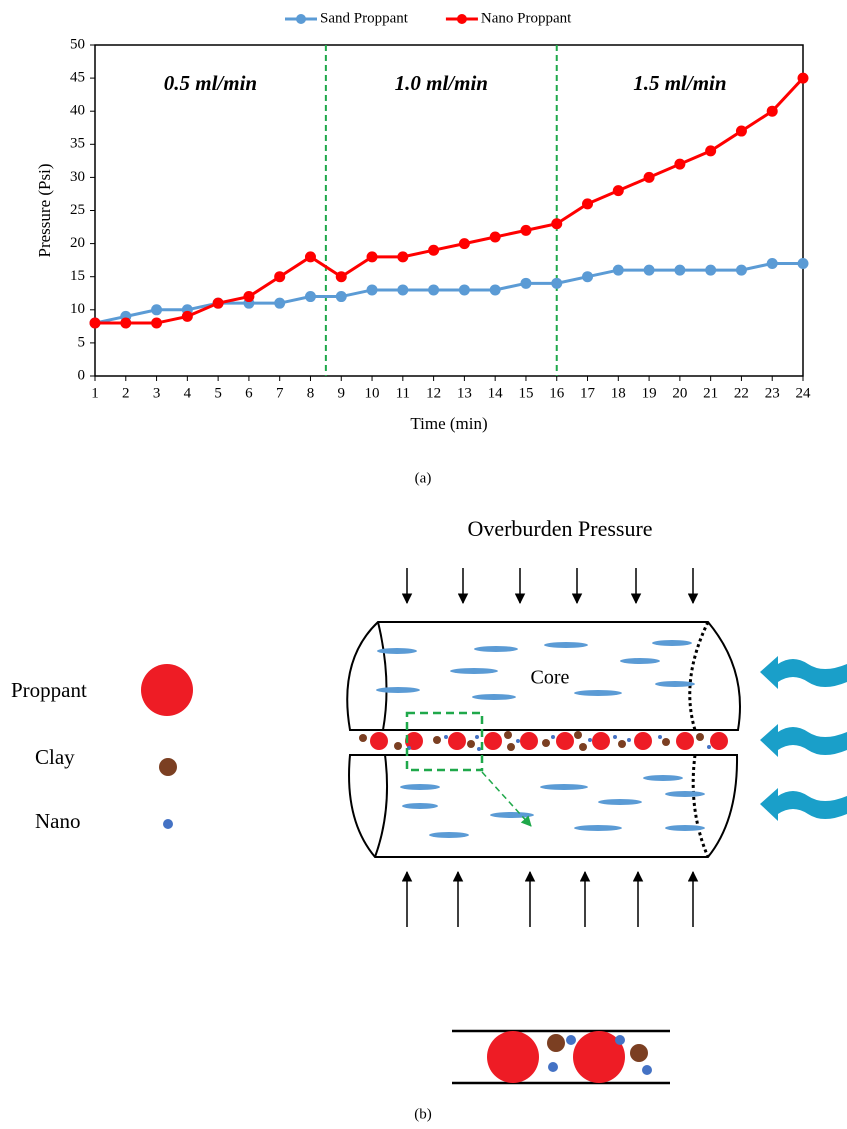  I want to click on x-tick-label: 21, so click(710, 393).